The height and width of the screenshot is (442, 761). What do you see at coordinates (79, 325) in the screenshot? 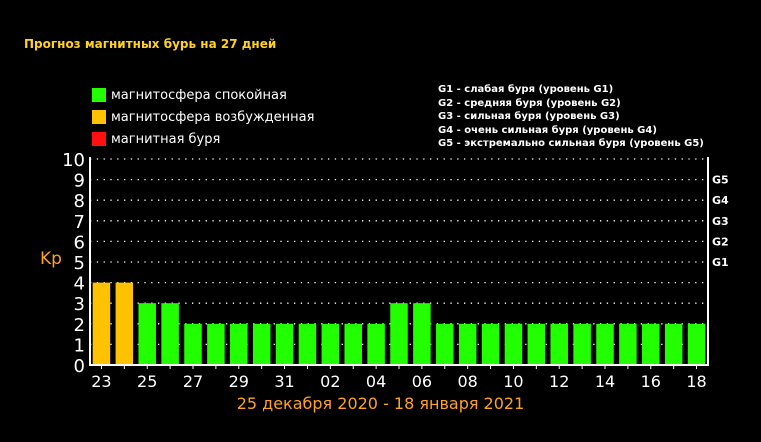
I see `y-tick-label-2: 2` at bounding box center [79, 325].